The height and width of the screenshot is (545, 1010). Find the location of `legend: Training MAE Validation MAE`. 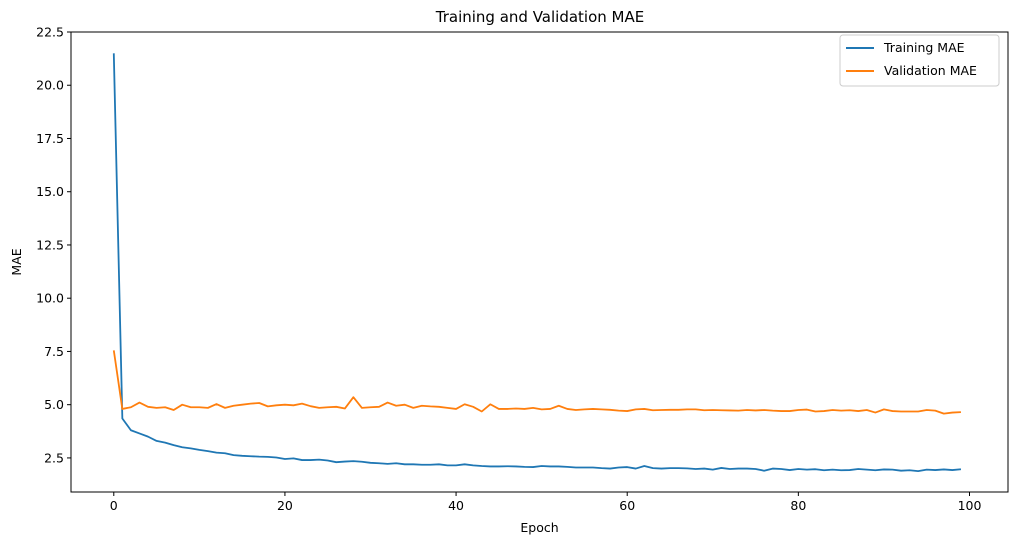

legend: Training MAE Validation MAE is located at coordinates (919, 60).